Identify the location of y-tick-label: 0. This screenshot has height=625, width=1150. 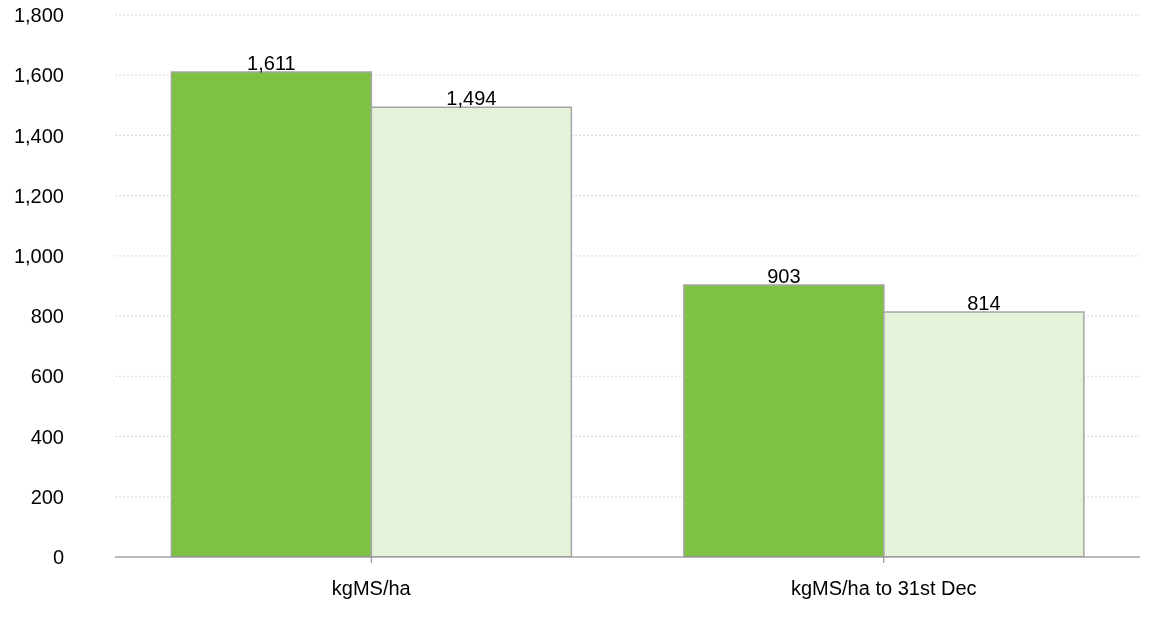
(58, 557).